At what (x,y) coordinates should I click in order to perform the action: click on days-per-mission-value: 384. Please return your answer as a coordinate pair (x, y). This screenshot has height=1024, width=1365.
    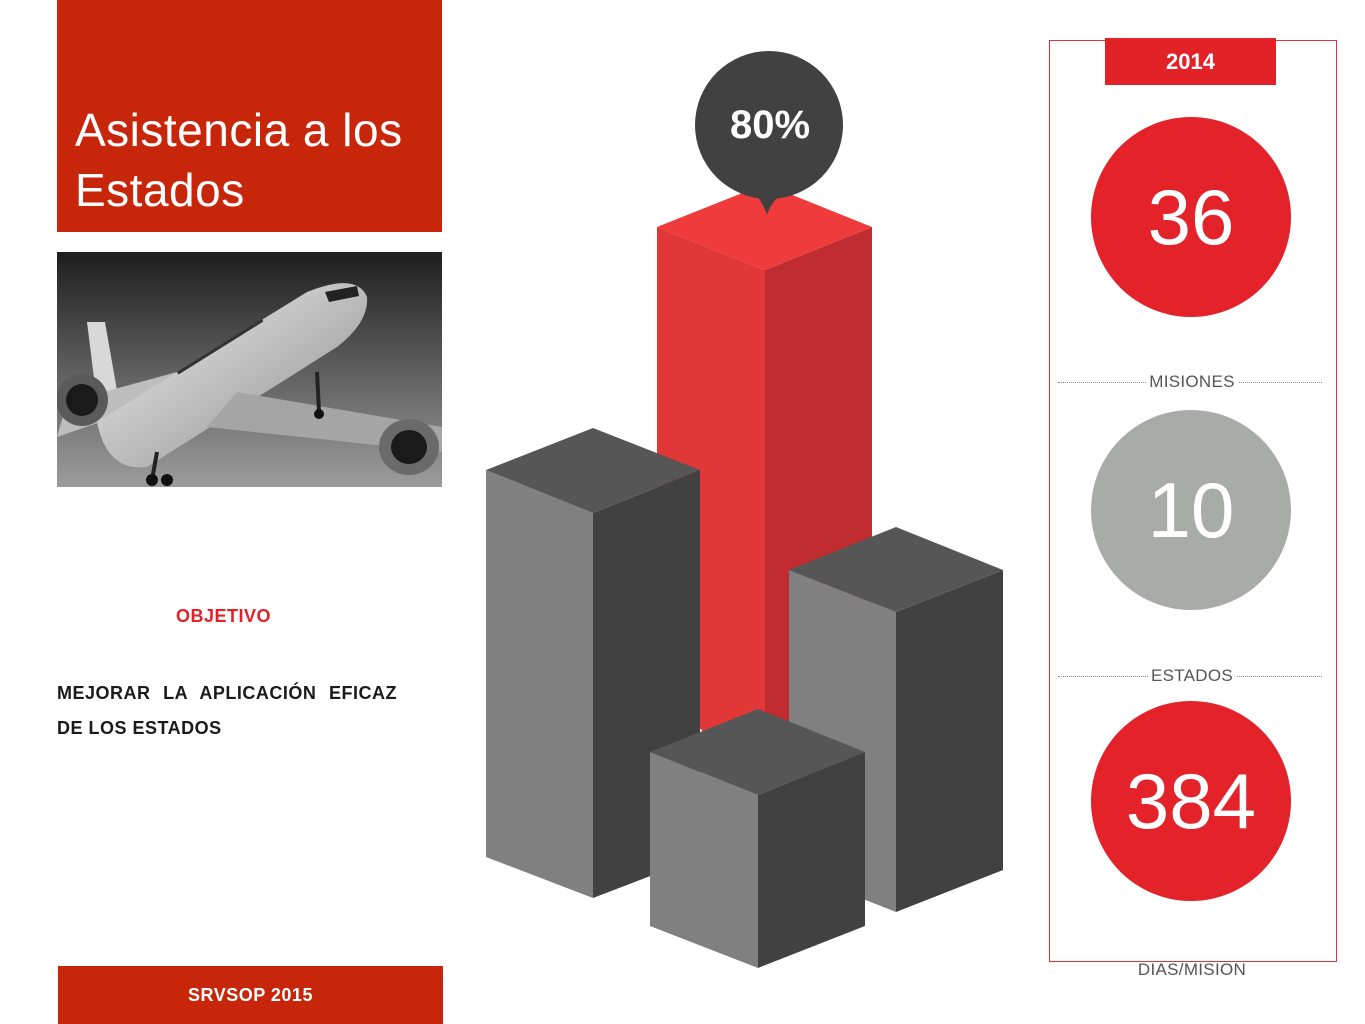
    Looking at the image, I should click on (1191, 801).